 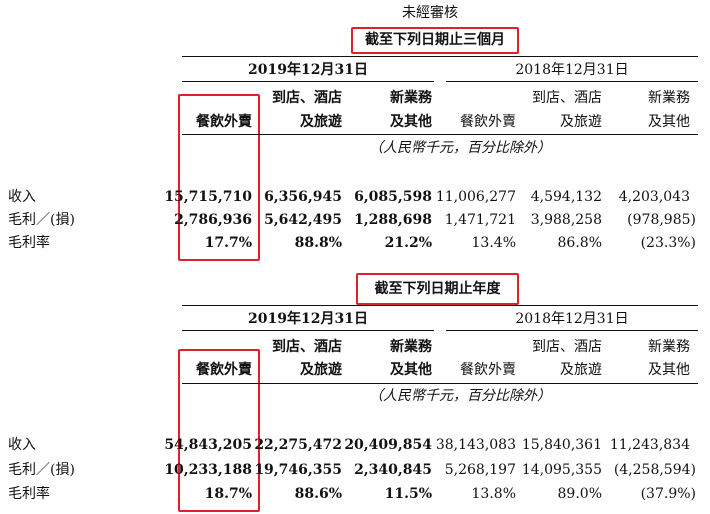 I want to click on s2-col-new-2018-1: 新業務, so click(x=669, y=347).